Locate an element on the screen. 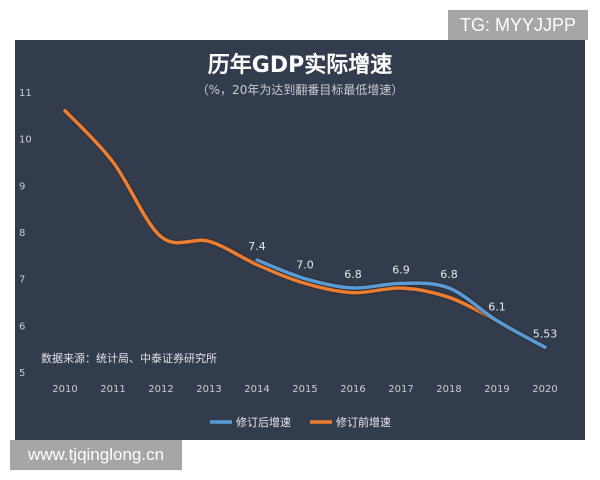 Image resolution: width=600 pixels, height=480 pixels. data-label: 7.0 is located at coordinates (305, 265).